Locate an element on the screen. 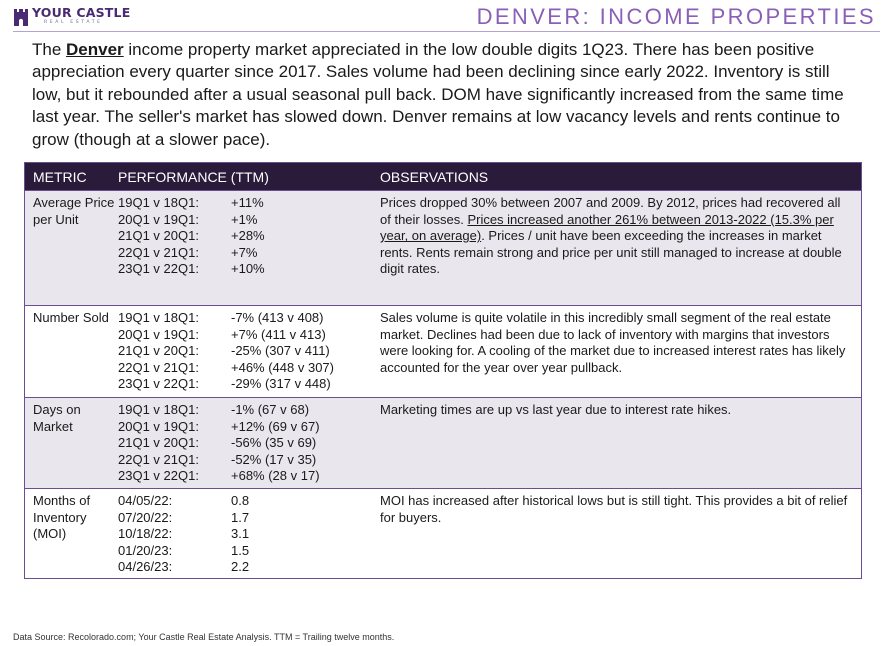 The height and width of the screenshot is (646, 893). header-metric: METRIC is located at coordinates (60, 176).